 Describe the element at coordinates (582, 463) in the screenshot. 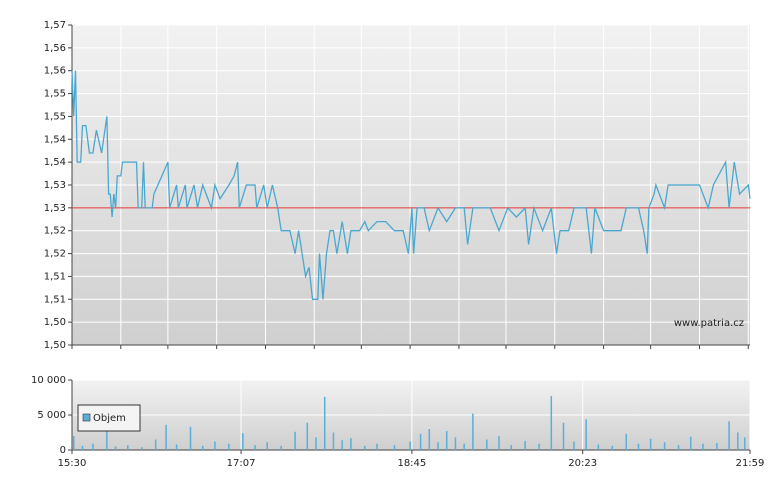

I see `x-tick-label: 20:23` at that location.